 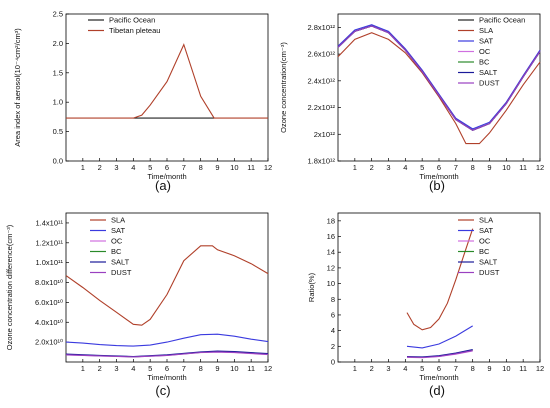 I want to click on y-tick-label: 14, so click(x=331, y=252).